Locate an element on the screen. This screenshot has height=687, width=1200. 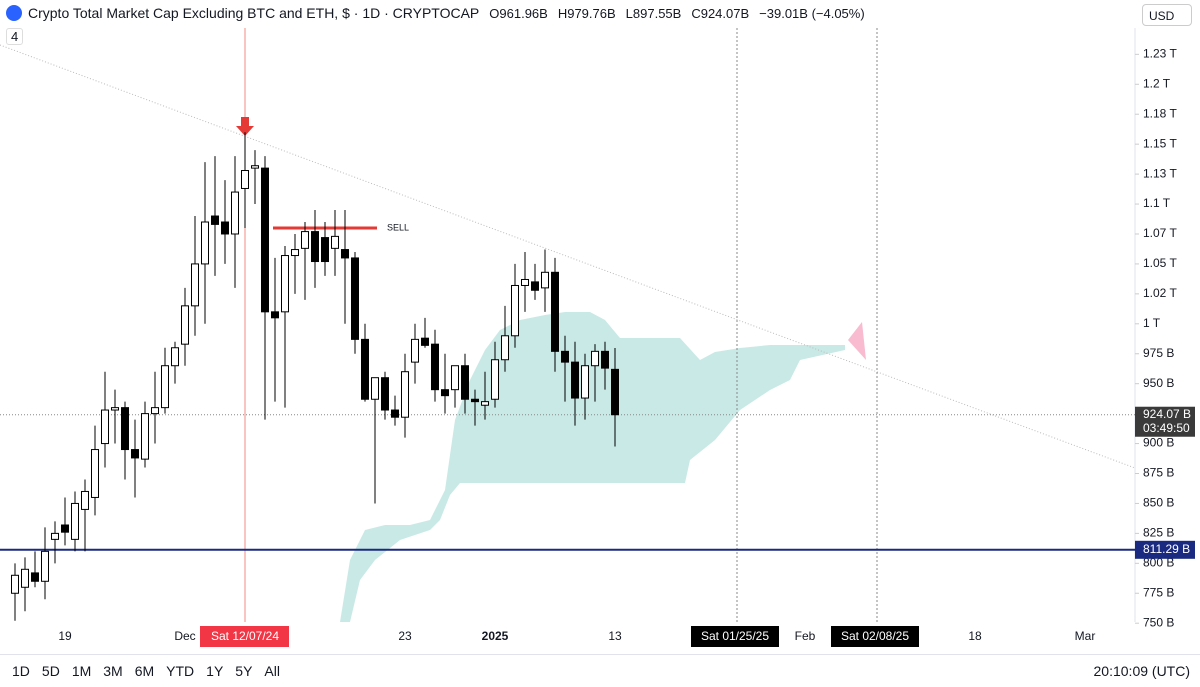
range-button: 6M is located at coordinates (144, 671).